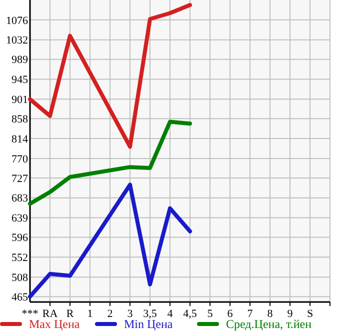 Image resolution: width=345 pixels, height=335 pixels. I want to click on y-tick-label: 858, so click(20, 119).